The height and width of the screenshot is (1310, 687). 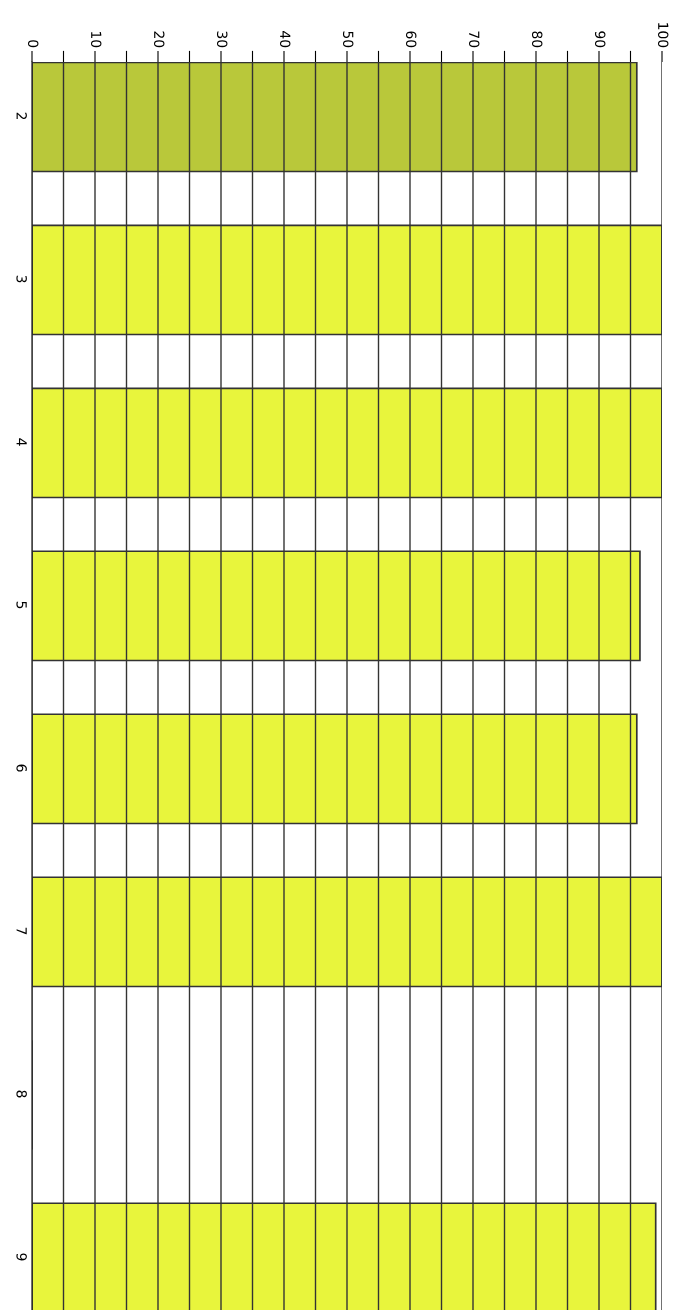 I want to click on x-tick-label: 10, so click(x=96, y=39).